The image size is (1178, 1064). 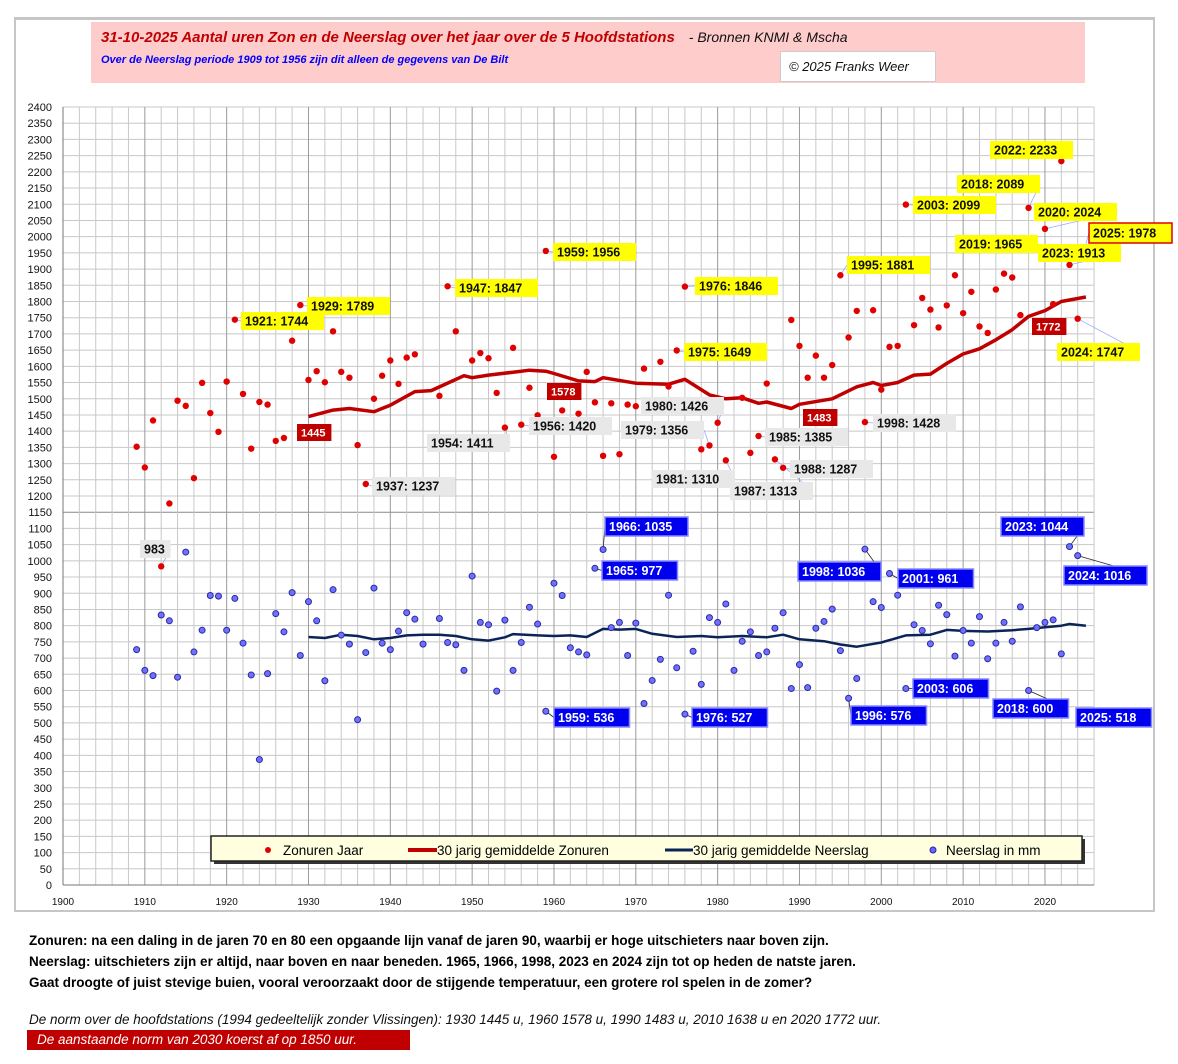 I want to click on annotation-label: 1979: 1356, so click(x=662, y=430).